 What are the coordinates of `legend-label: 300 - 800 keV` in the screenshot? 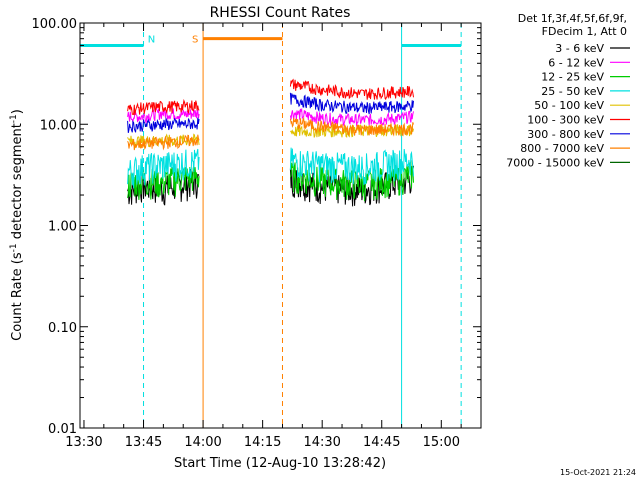 It's located at (565, 134).